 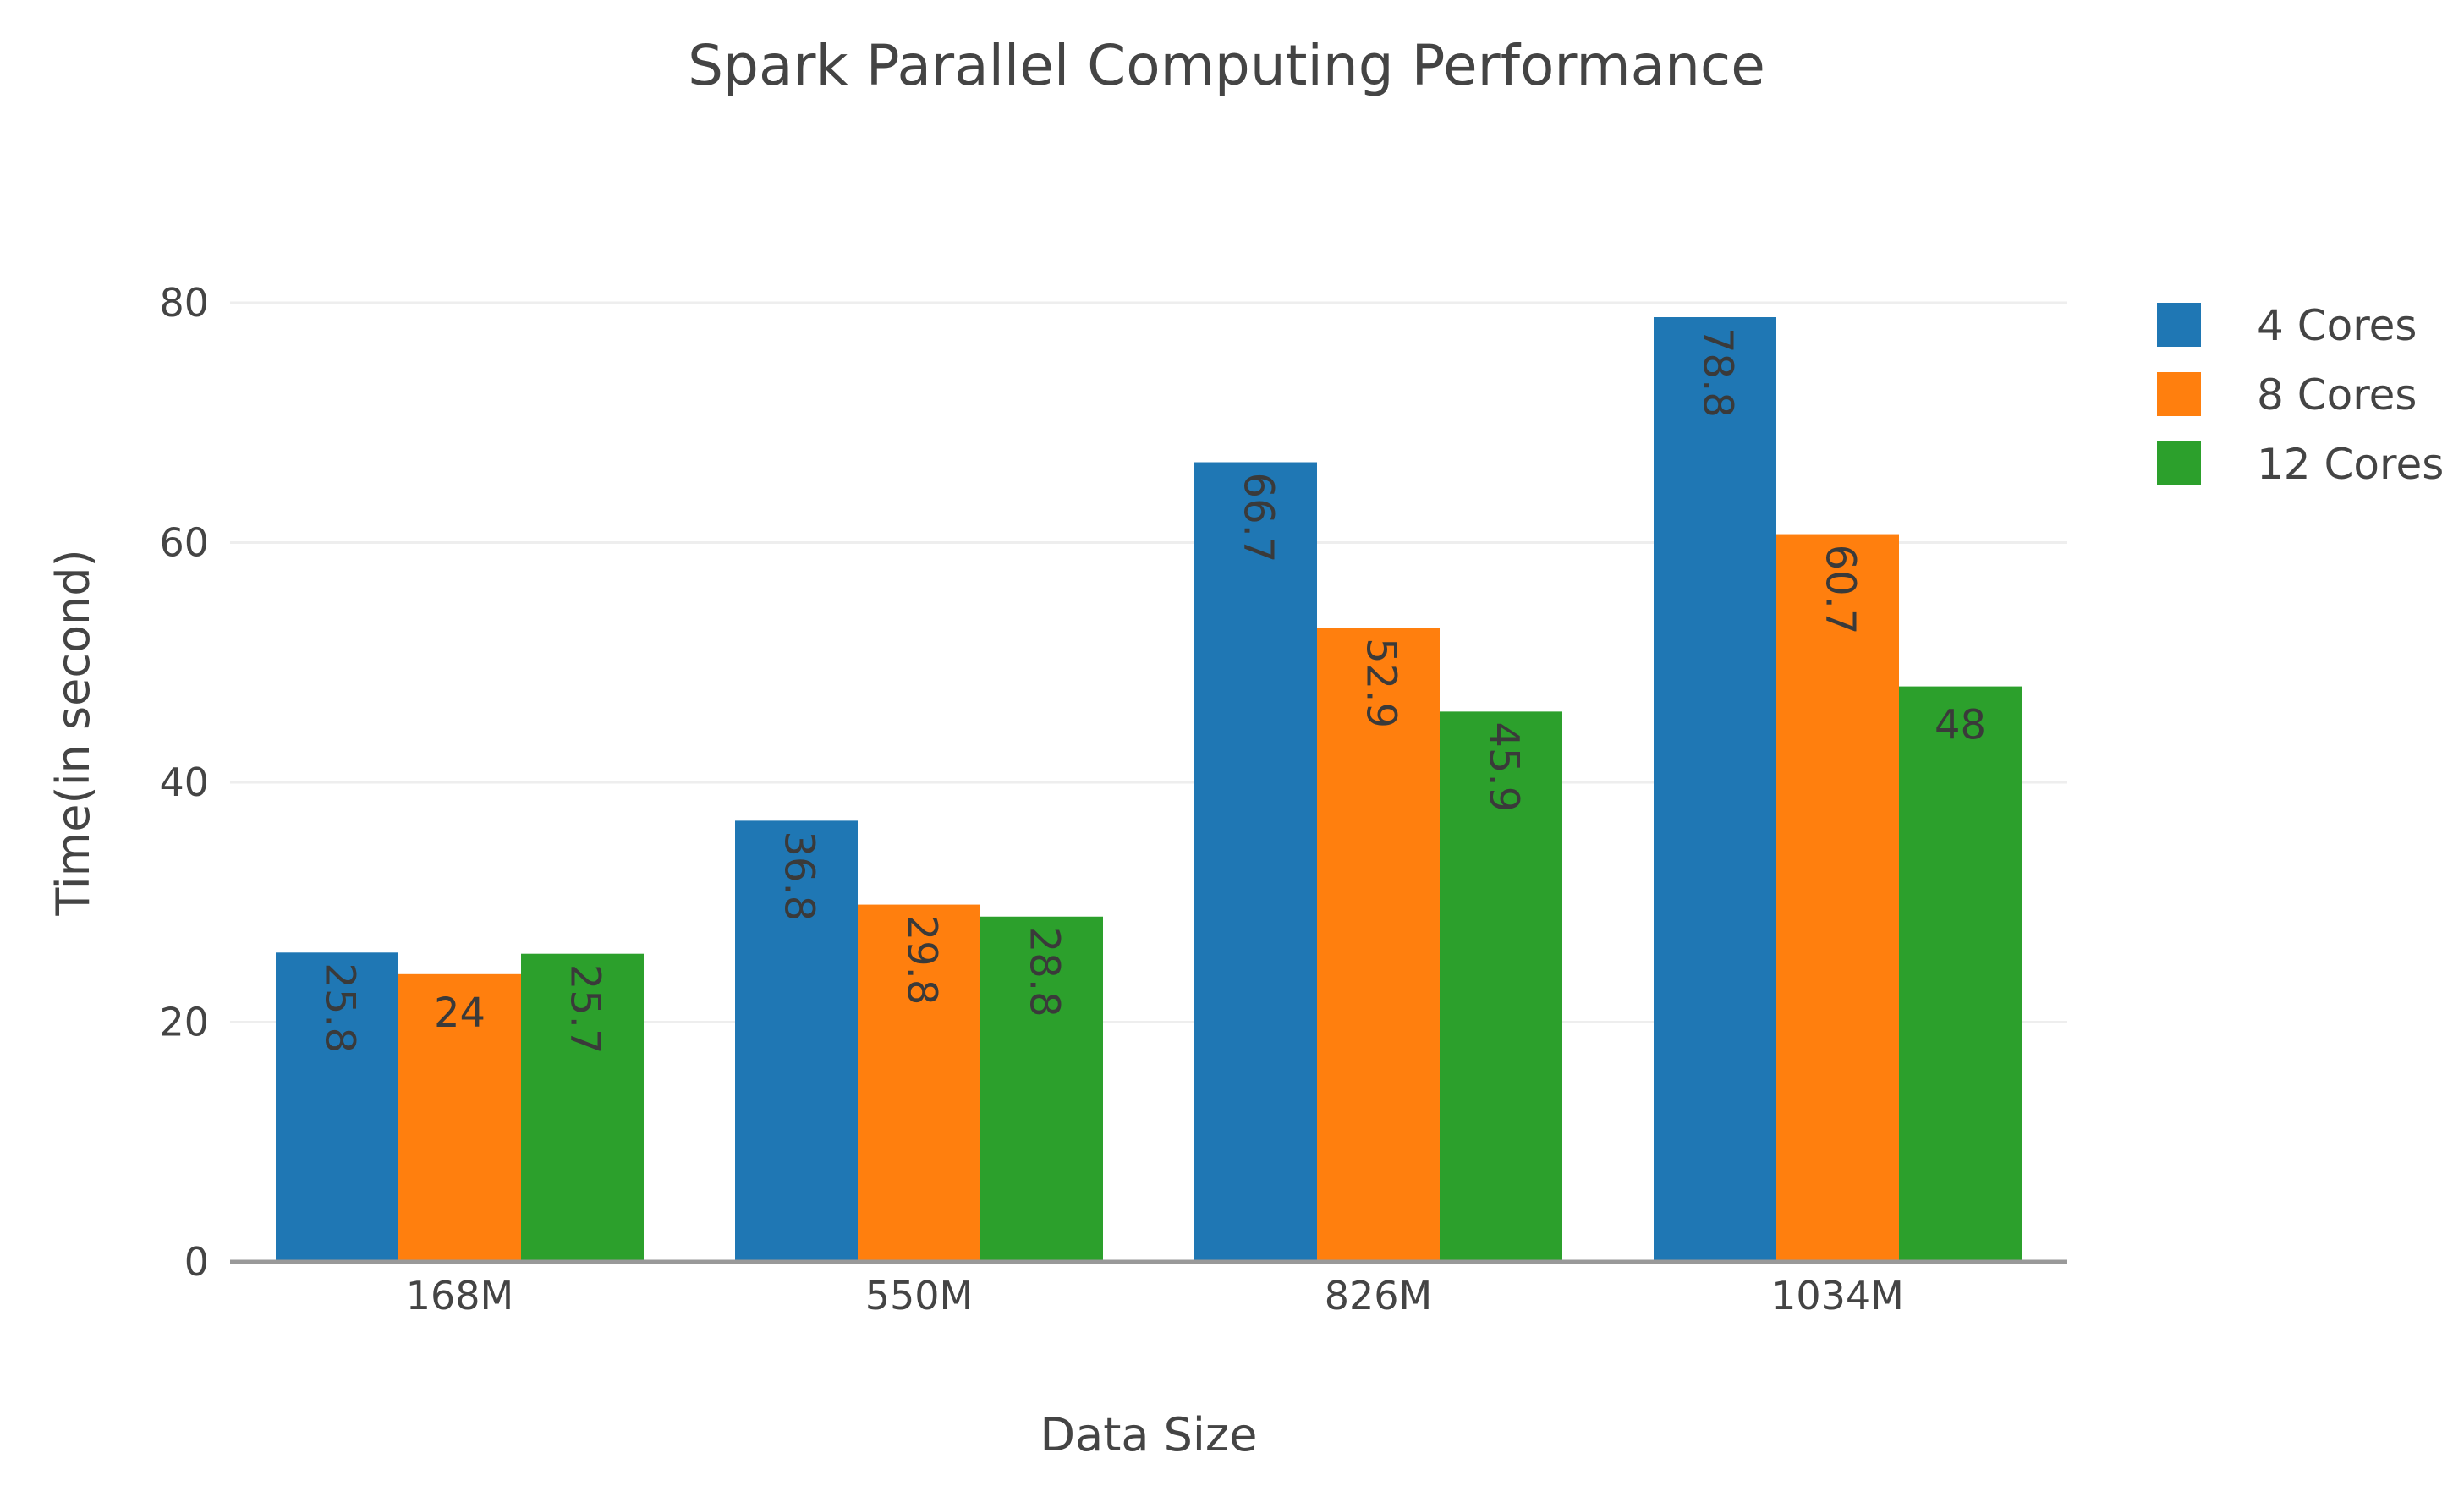 I want to click on bar-value-label: 45.9, so click(x=1504, y=766).